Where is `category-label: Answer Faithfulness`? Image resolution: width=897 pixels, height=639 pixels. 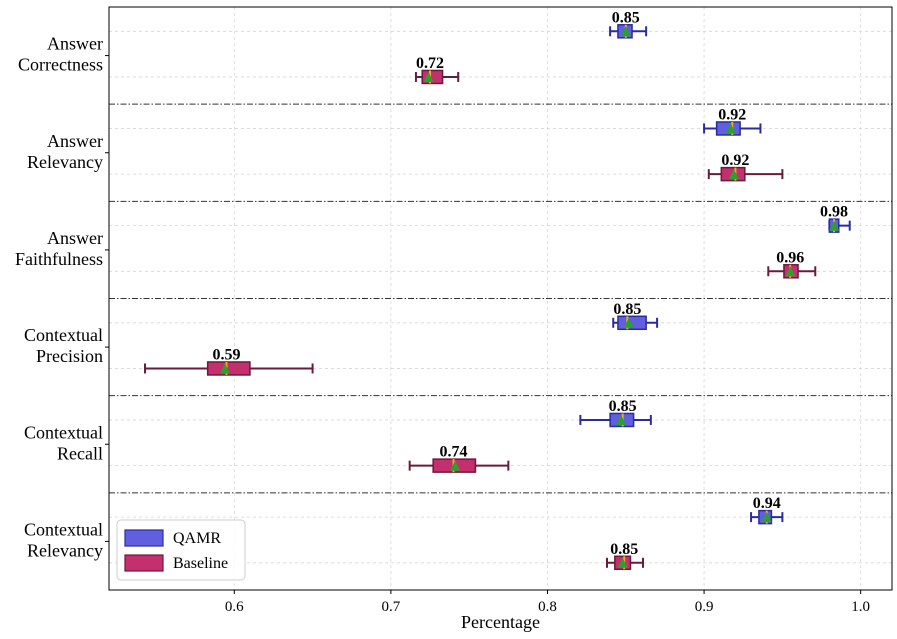
category-label: Answer Faithfulness is located at coordinates (59, 248).